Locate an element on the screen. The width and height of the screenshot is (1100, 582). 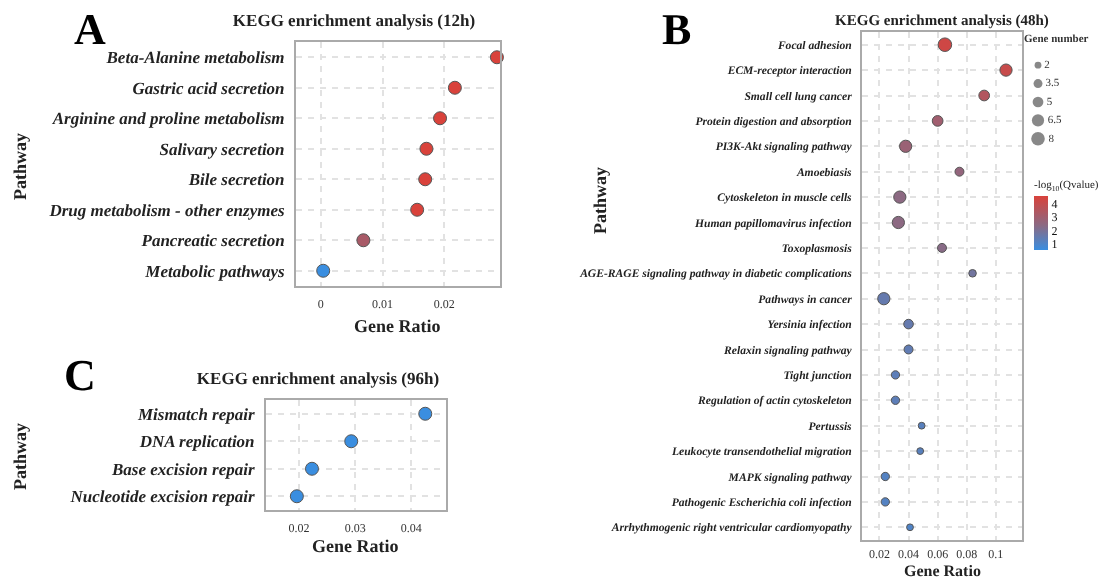
text: C is located at coordinates (80, 375).